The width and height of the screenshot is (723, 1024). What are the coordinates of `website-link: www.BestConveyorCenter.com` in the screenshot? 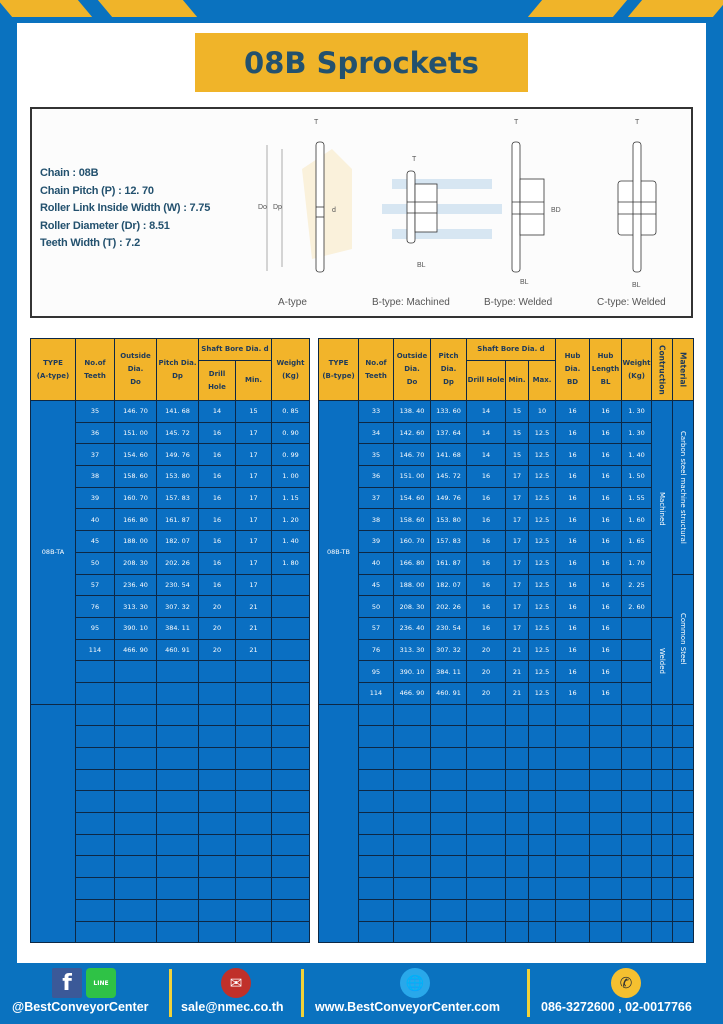 It's located at (408, 1007).